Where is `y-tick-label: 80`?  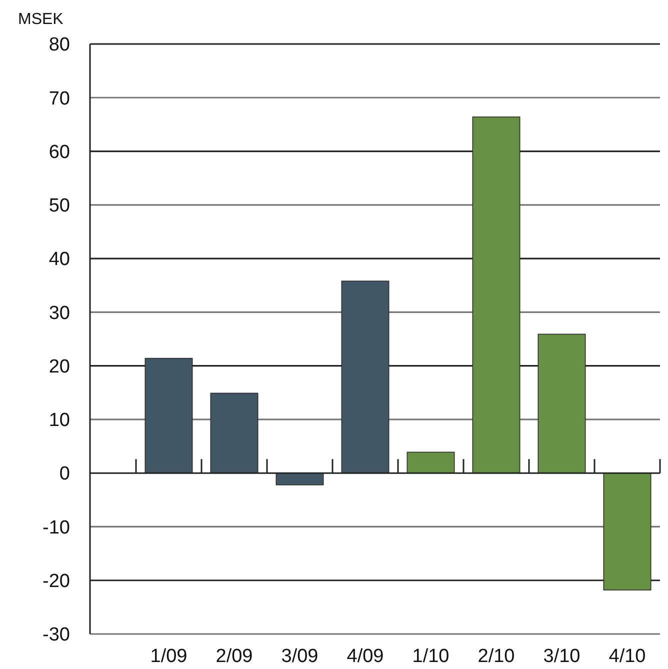 y-tick-label: 80 is located at coordinates (59, 45).